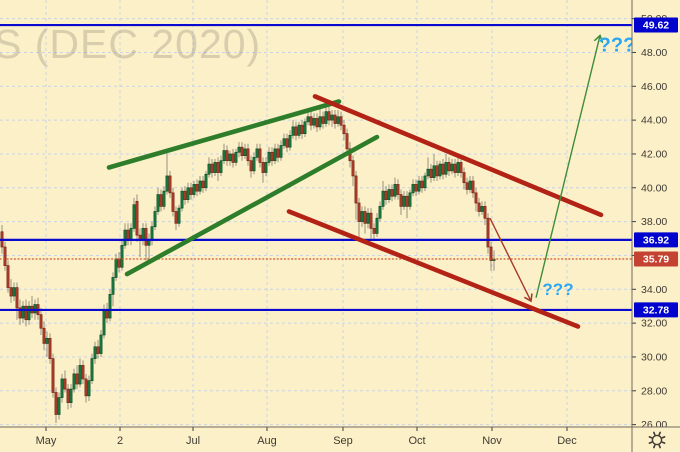 The width and height of the screenshot is (680, 452). I want to click on trend-line-red-channel-upper, so click(458, 156).